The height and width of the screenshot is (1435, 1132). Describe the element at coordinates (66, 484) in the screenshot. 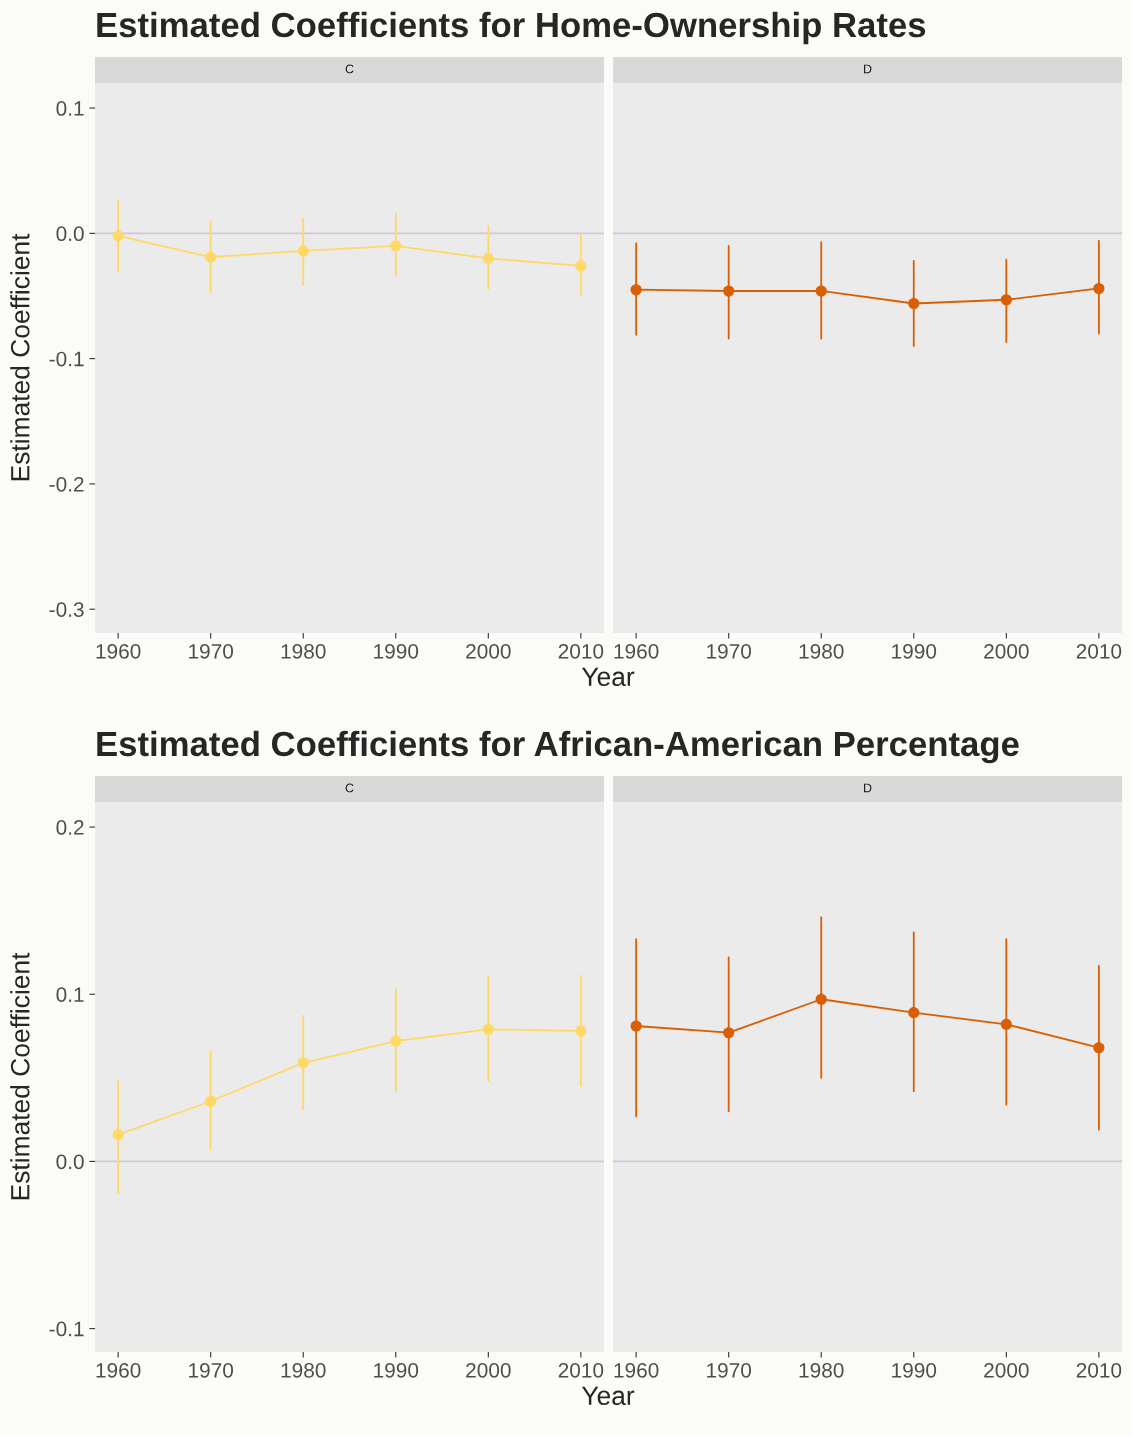

I see `y-tick-label: -0.2` at that location.